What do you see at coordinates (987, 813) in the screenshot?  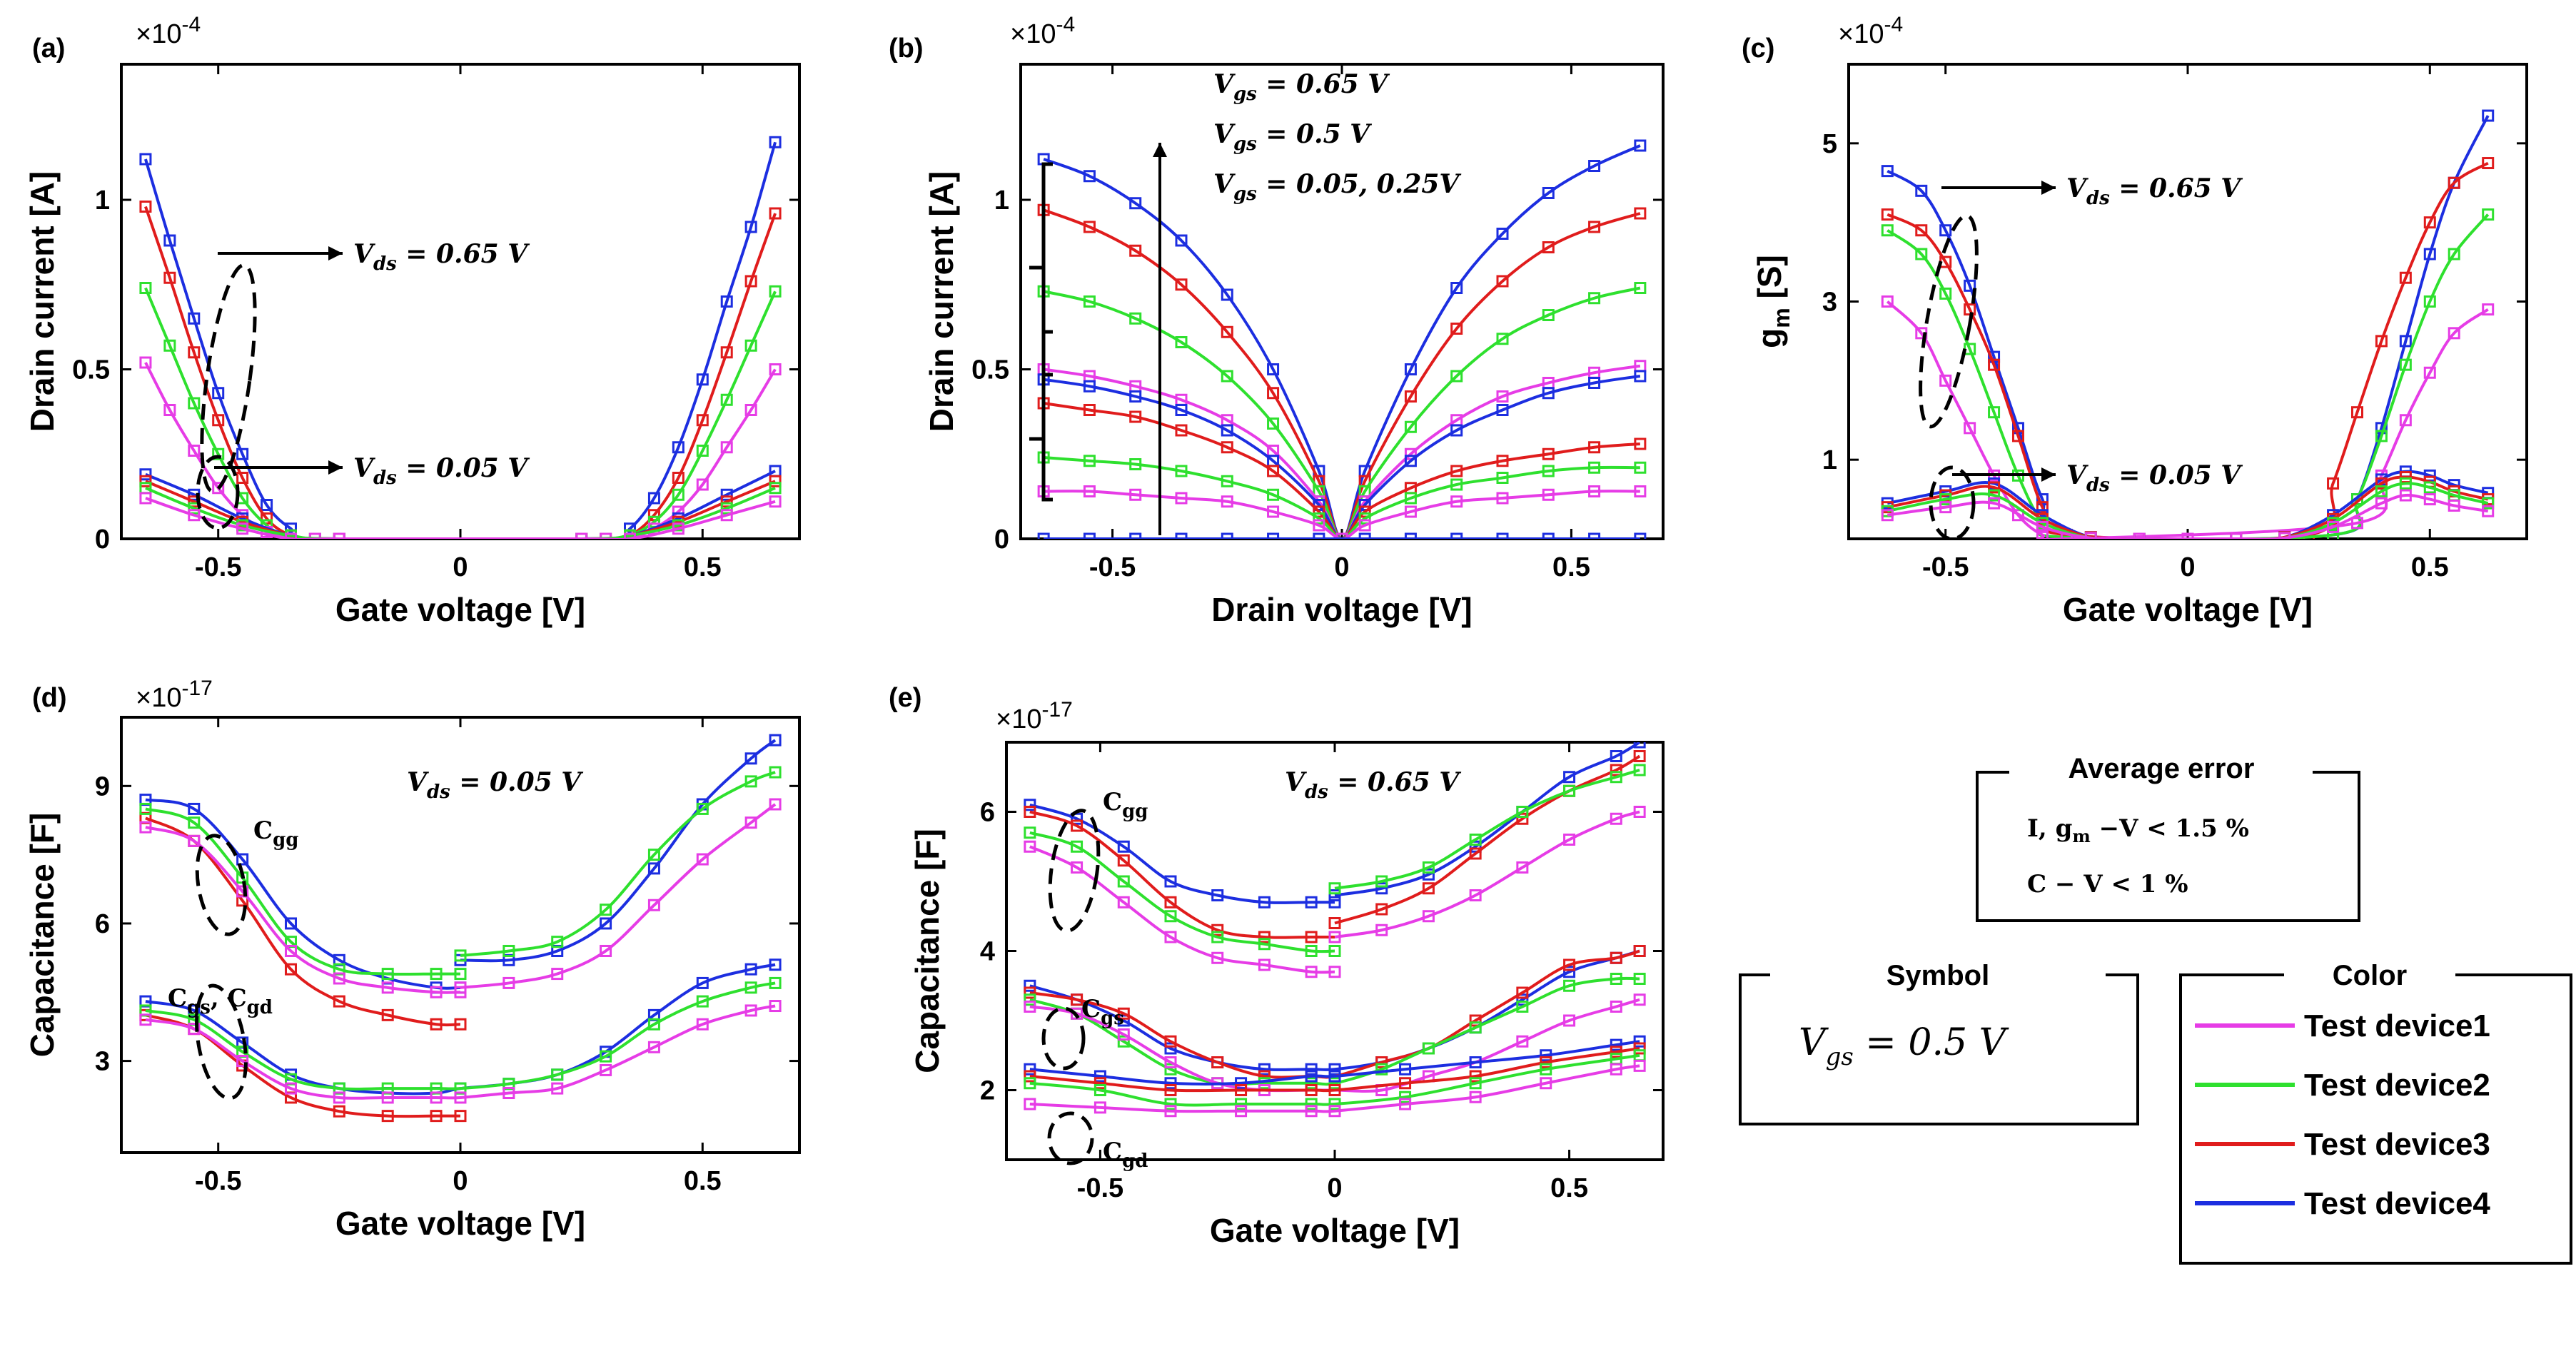 I see `y-tick-label: 6` at bounding box center [987, 813].